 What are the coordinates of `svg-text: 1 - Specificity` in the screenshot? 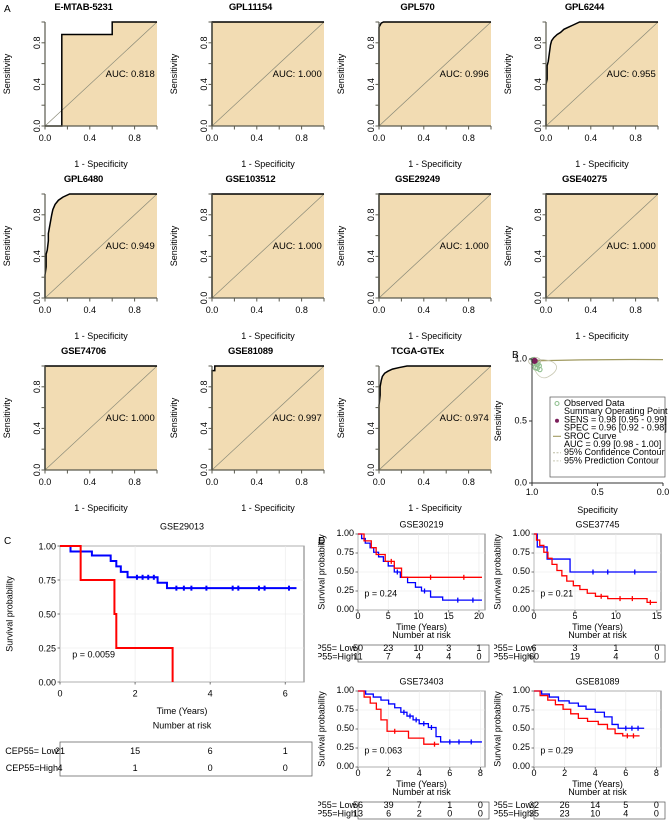 It's located at (435, 508).